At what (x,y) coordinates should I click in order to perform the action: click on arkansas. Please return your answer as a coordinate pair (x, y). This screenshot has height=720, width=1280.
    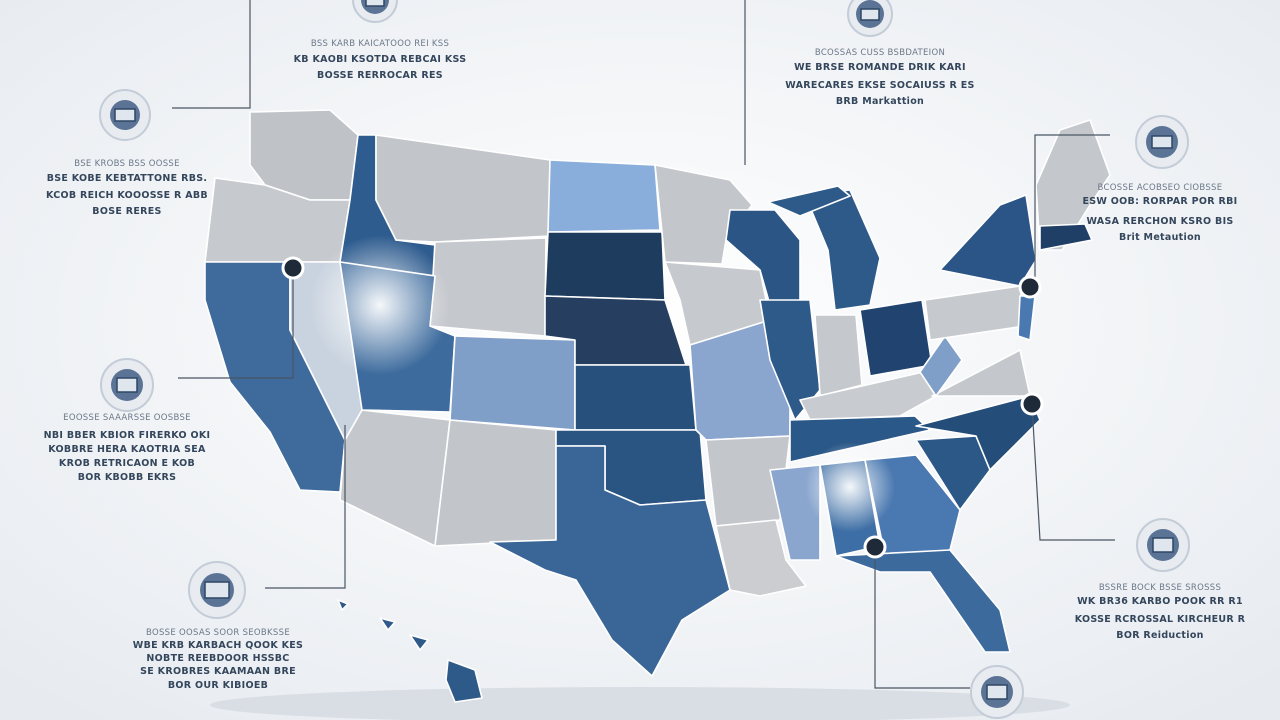
    Looking at the image, I should click on (748, 481).